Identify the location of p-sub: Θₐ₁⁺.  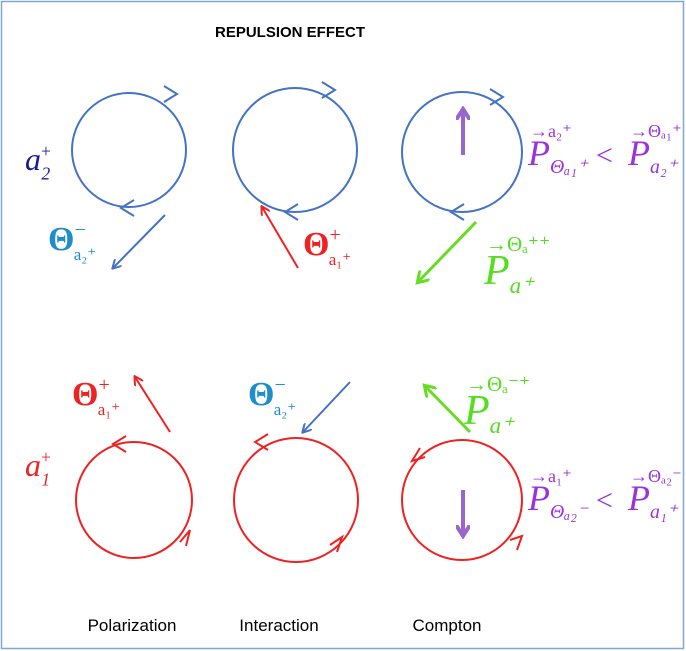
(569, 167).